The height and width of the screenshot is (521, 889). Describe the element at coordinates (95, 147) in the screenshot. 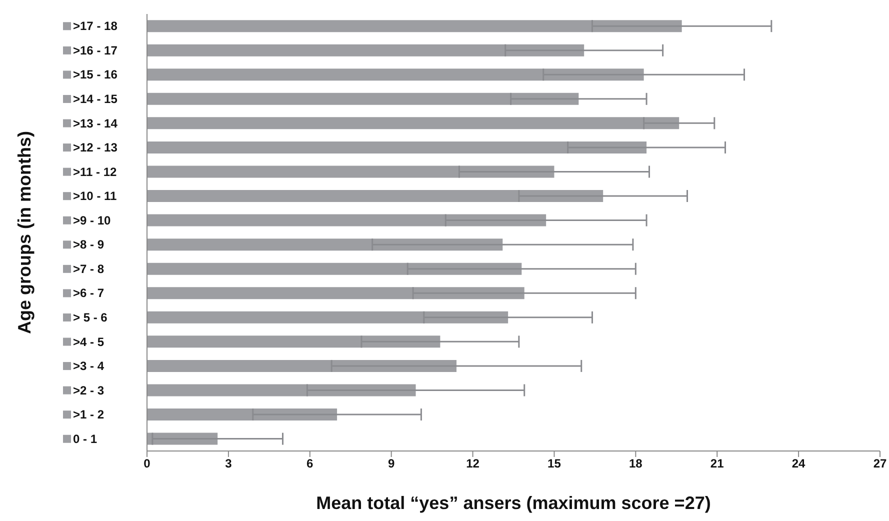

I see `y-tick-label: >12 - 13` at that location.